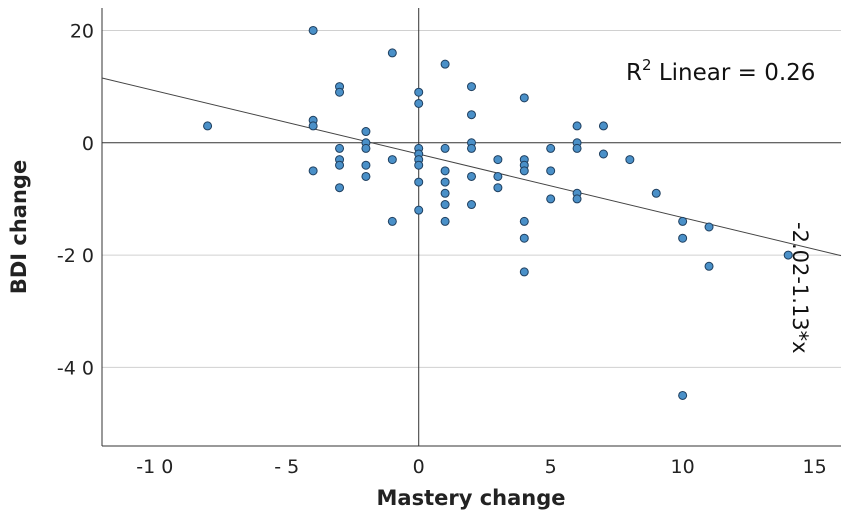  Describe the element at coordinates (634, 73) in the screenshot. I see `r2-base: R` at that location.